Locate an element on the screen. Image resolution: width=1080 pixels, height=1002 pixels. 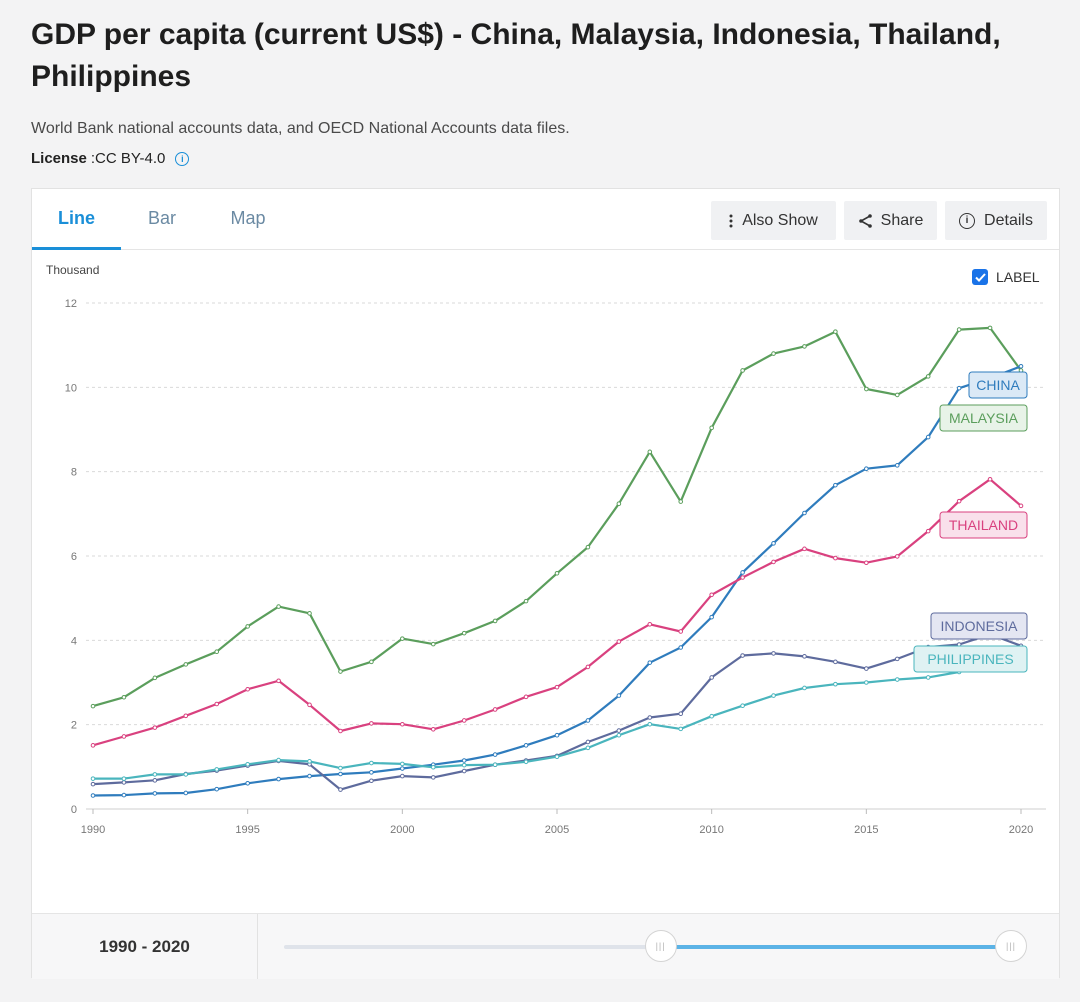
tab-map: Map is located at coordinates (248, 218).